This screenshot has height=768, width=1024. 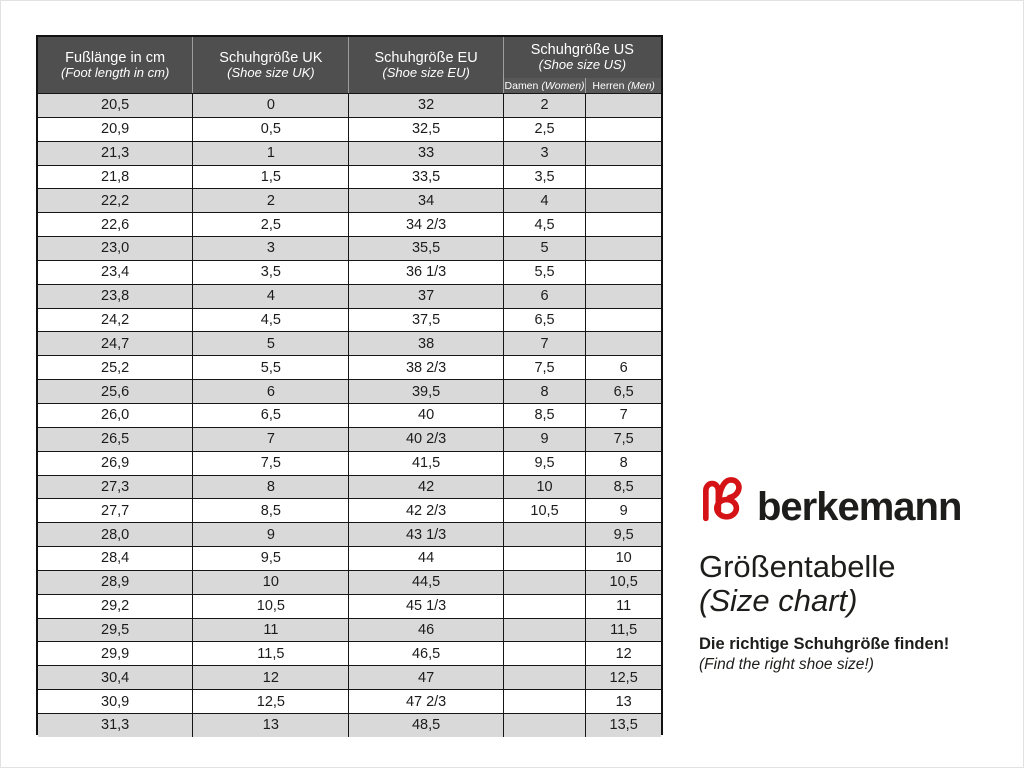 I want to click on table-cell: 40, so click(x=425, y=415).